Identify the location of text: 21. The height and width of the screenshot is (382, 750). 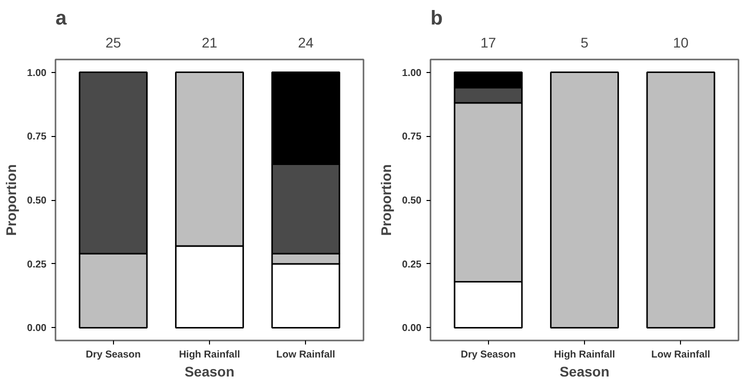
(210, 42).